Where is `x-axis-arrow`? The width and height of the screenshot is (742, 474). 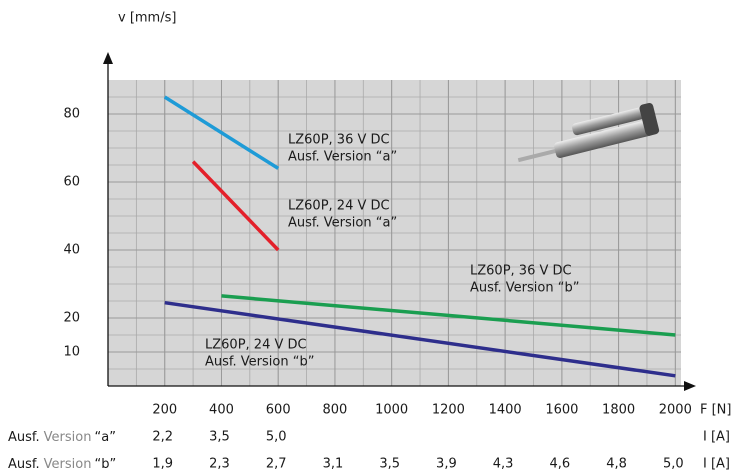
x-axis-arrow is located at coordinates (690, 386).